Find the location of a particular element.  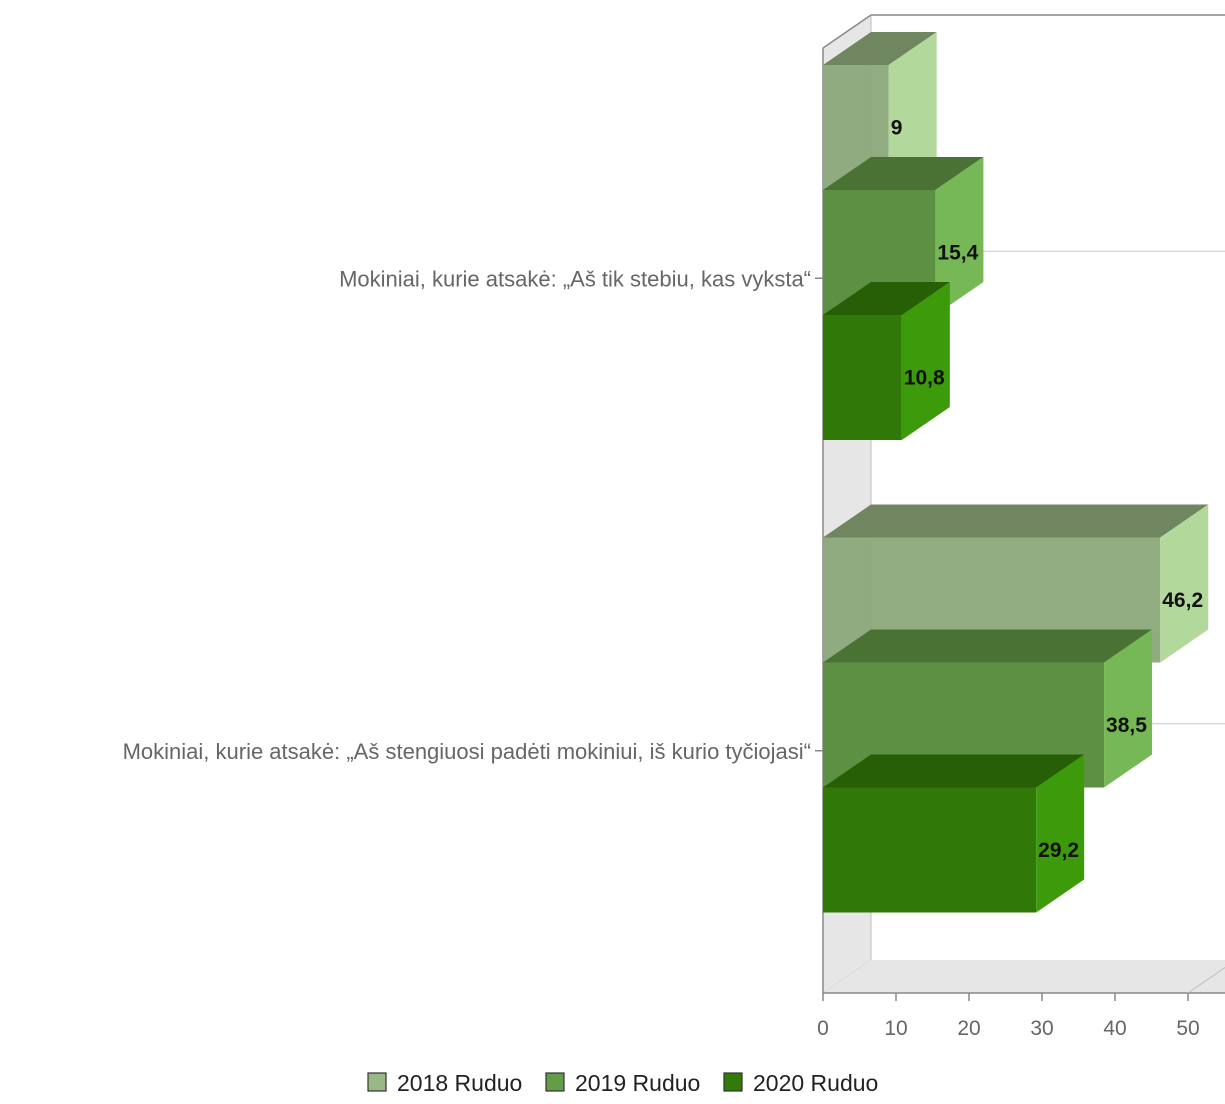

x-tick-label: 40 is located at coordinates (1114, 1028).